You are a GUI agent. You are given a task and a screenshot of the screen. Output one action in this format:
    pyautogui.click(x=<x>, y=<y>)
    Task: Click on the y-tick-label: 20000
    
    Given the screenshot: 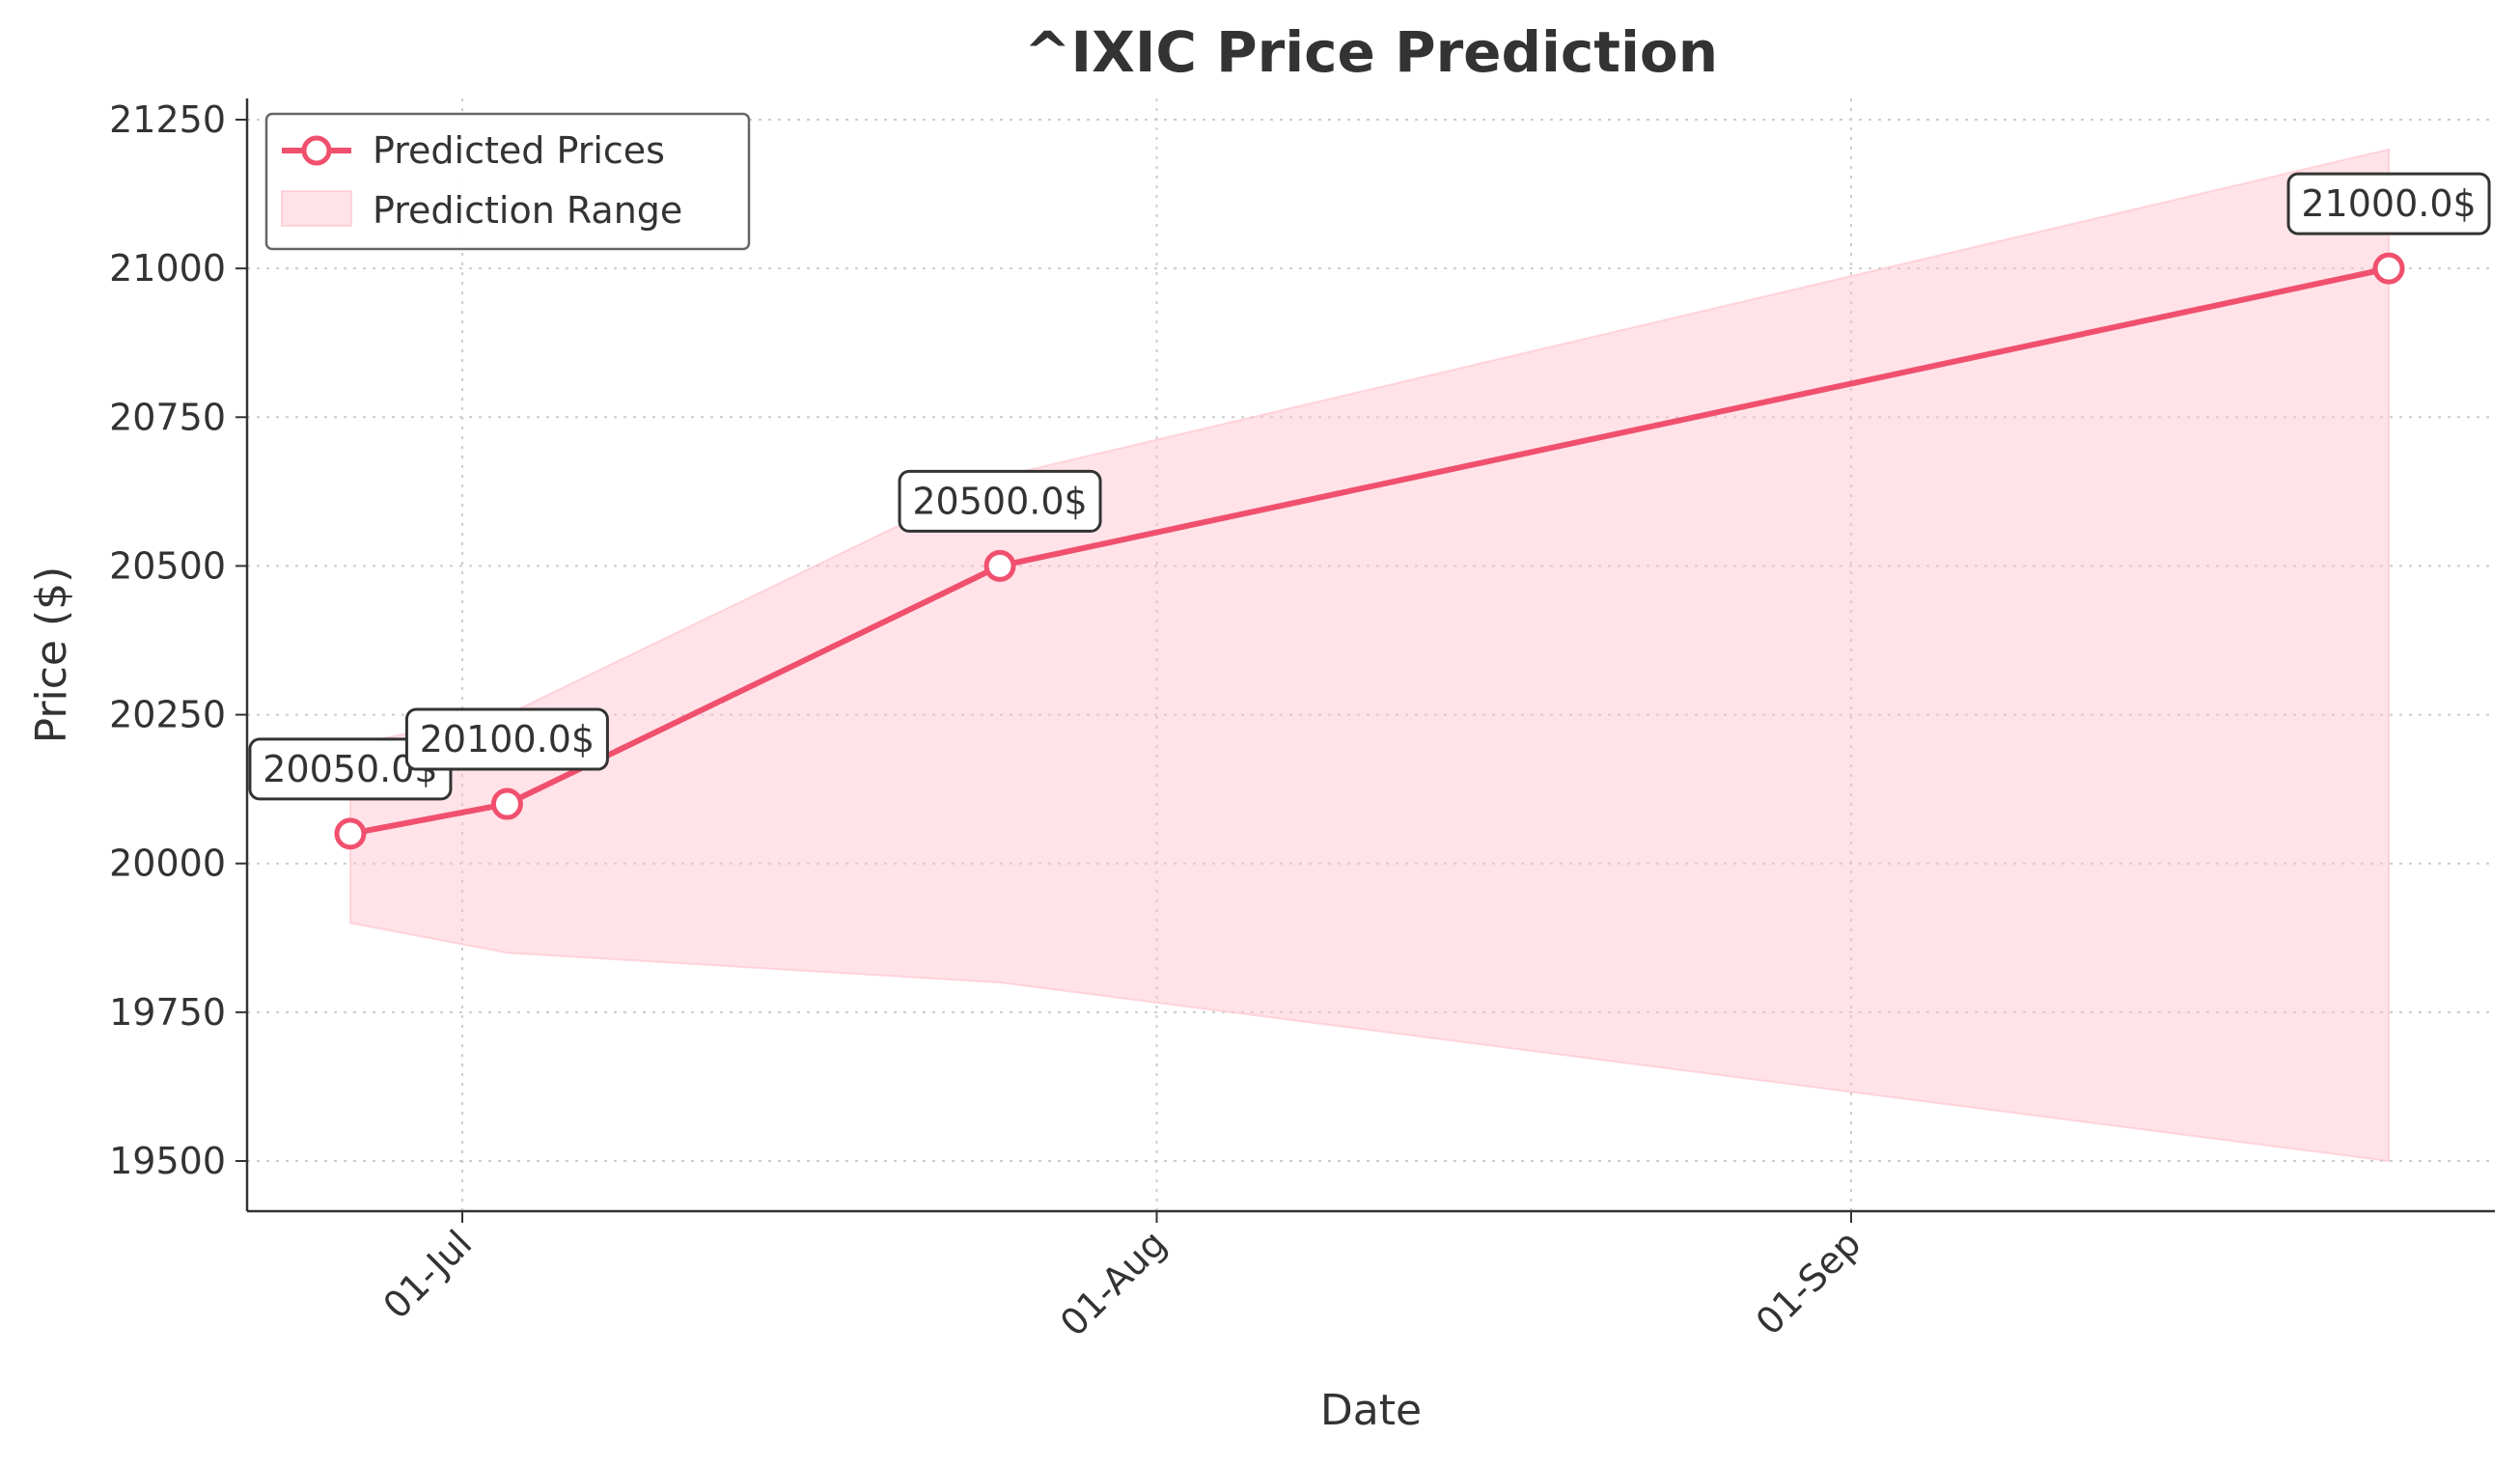 What is the action you would take?
    pyautogui.click(x=167, y=864)
    